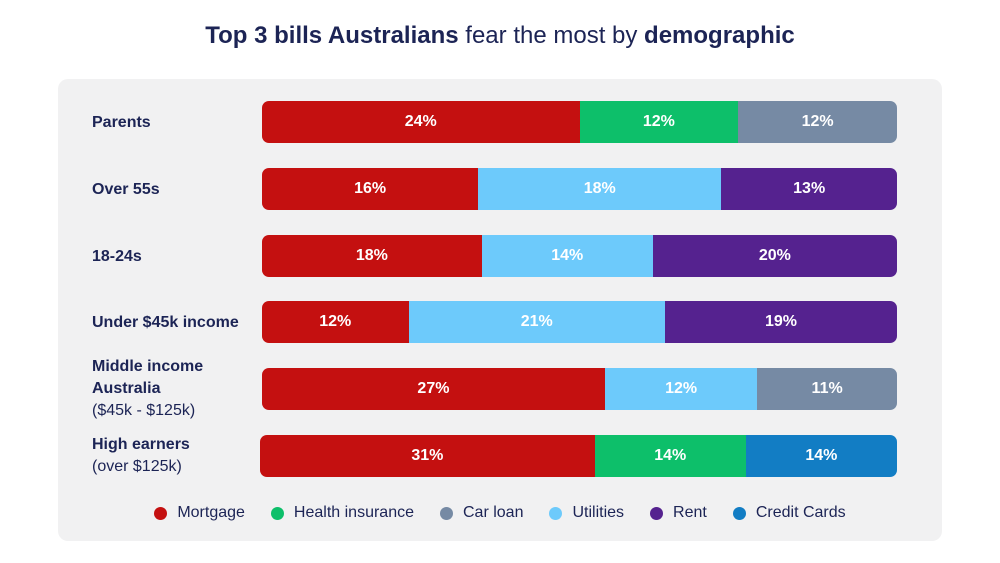  I want to click on legend-item: Mortgage, so click(199, 513).